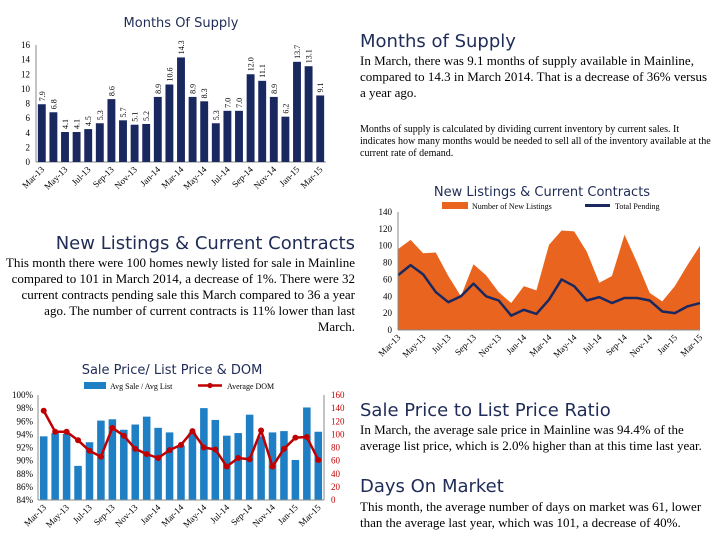 This screenshot has width=724, height=549. What do you see at coordinates (88, 121) in the screenshot?
I see `bar-data-label: 4.5` at bounding box center [88, 121].